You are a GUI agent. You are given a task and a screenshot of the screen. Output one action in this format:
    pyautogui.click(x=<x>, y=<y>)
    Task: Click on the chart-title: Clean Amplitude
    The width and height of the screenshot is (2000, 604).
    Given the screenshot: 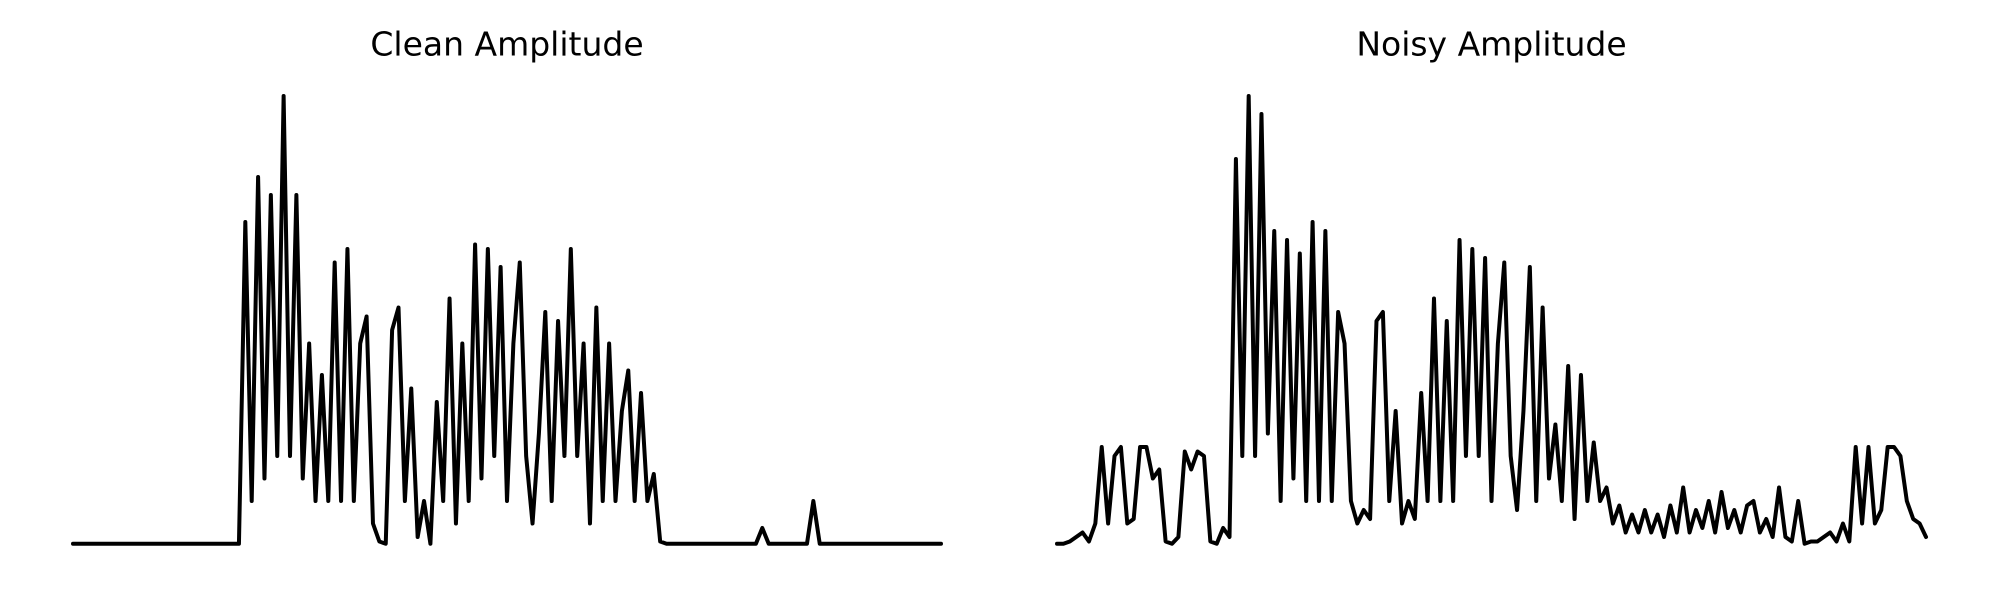 What is the action you would take?
    pyautogui.click(x=506, y=44)
    